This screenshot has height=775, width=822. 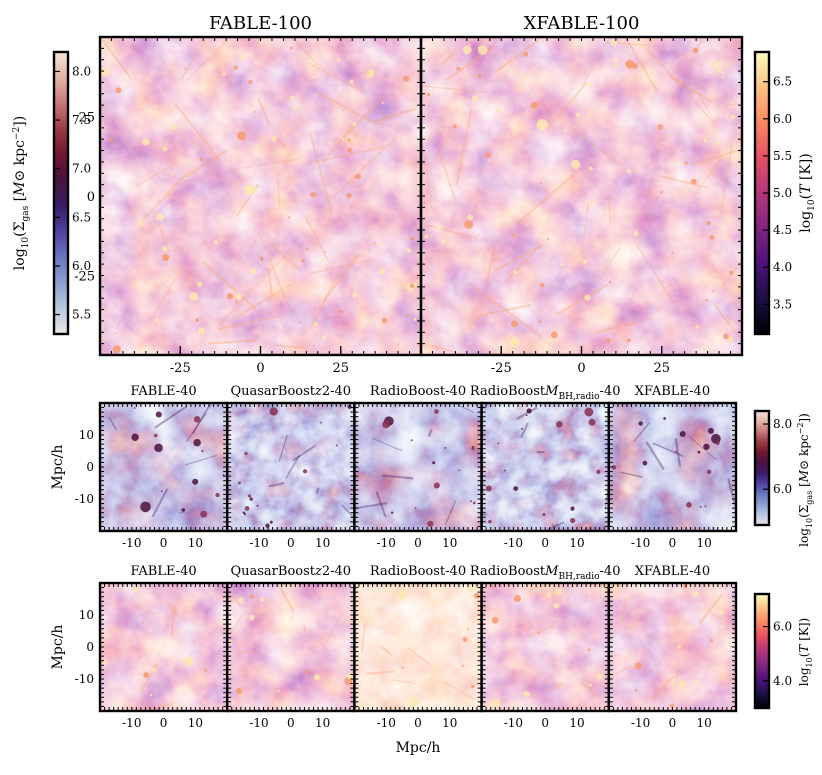 I want to click on top-right-colorbar-gradient, so click(x=762, y=193).